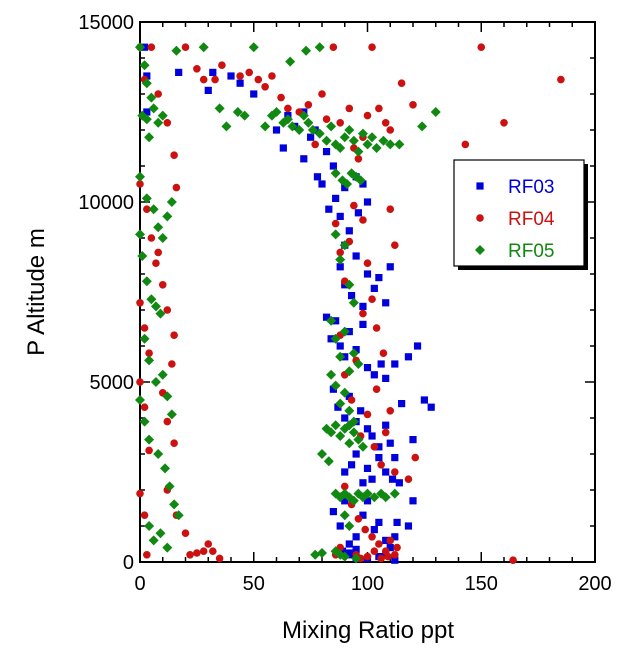  I want to click on x-tick-label: 0, so click(139, 584).